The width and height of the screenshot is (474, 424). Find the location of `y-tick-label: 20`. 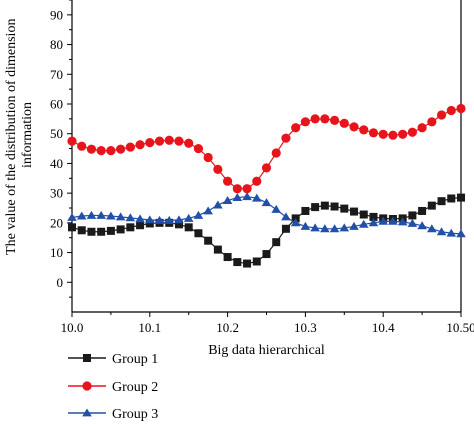

y-tick-label: 20 is located at coordinates (56, 222).